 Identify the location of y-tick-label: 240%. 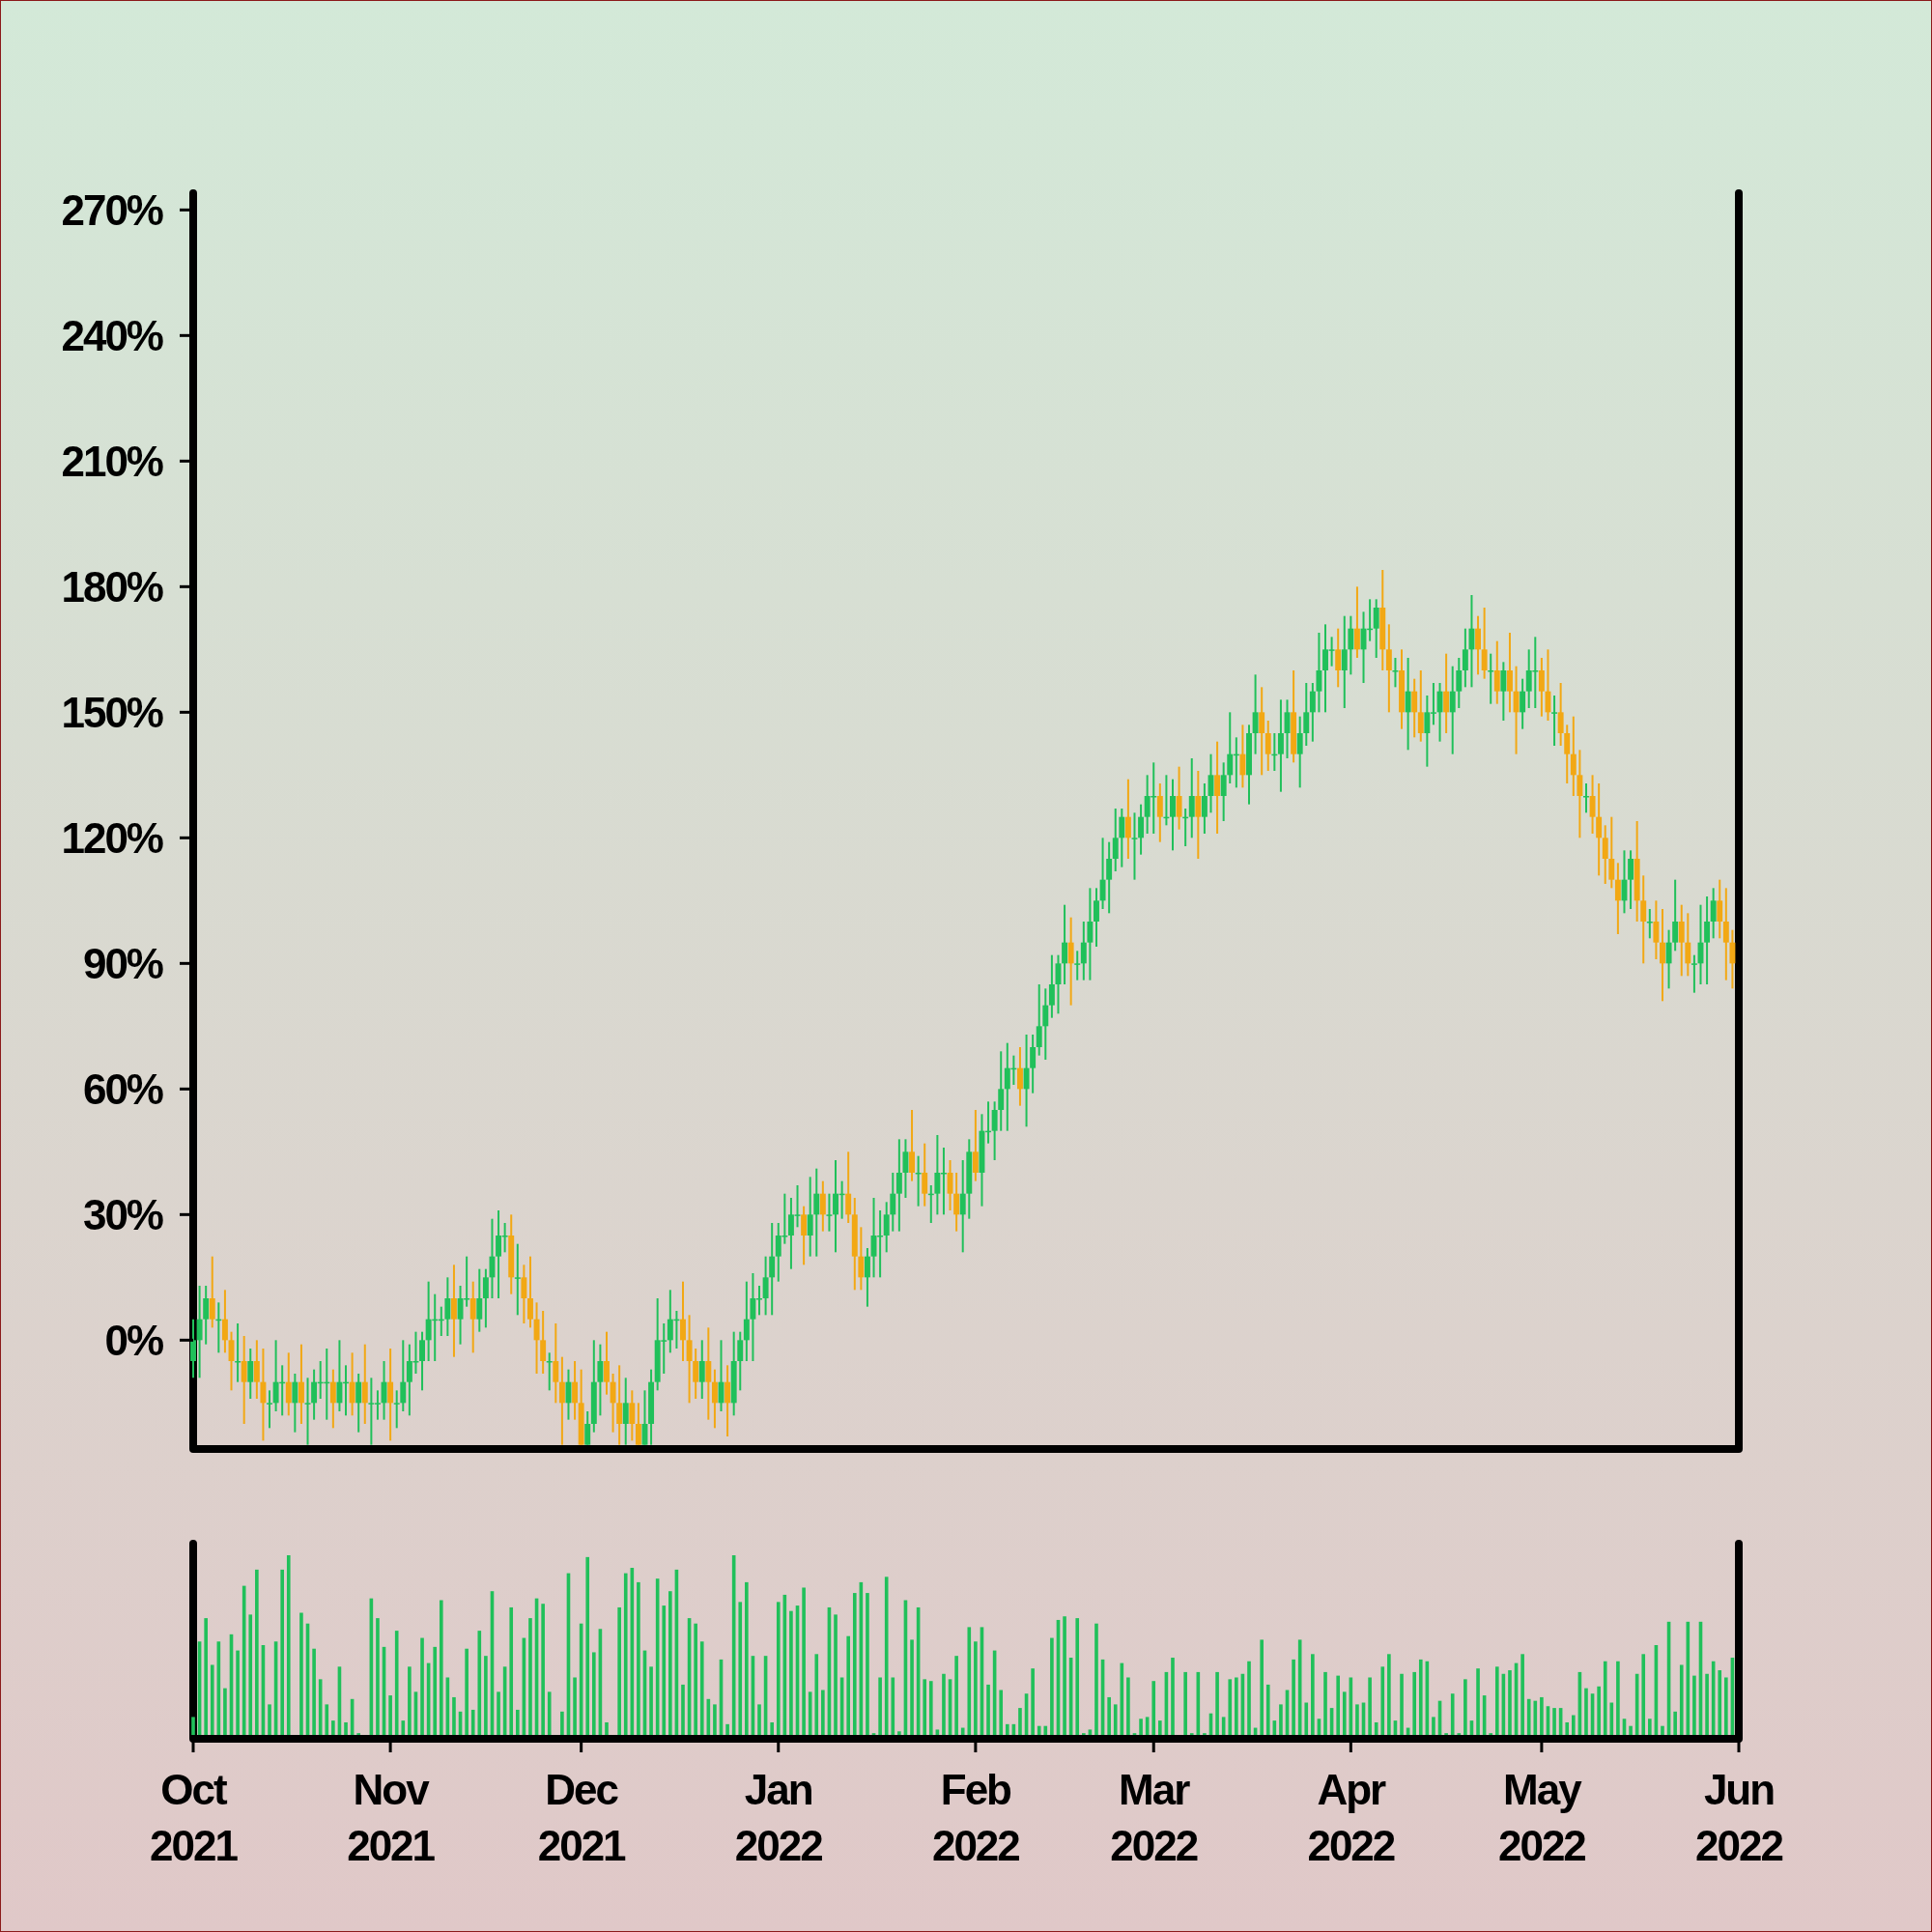
(112, 335).